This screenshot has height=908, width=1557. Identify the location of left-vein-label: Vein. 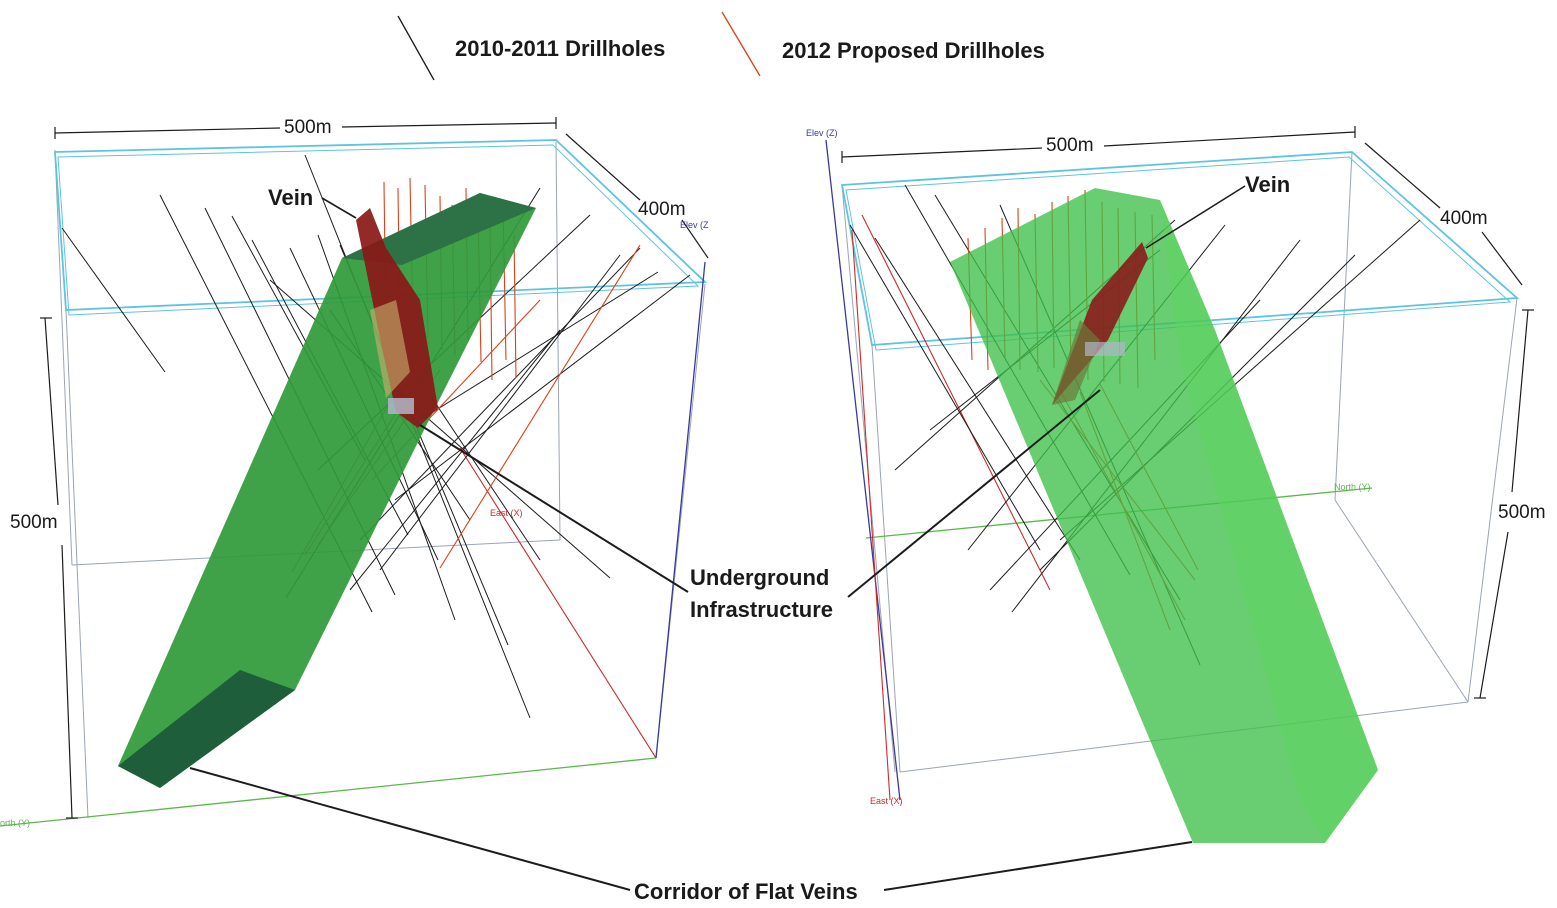
(290, 197).